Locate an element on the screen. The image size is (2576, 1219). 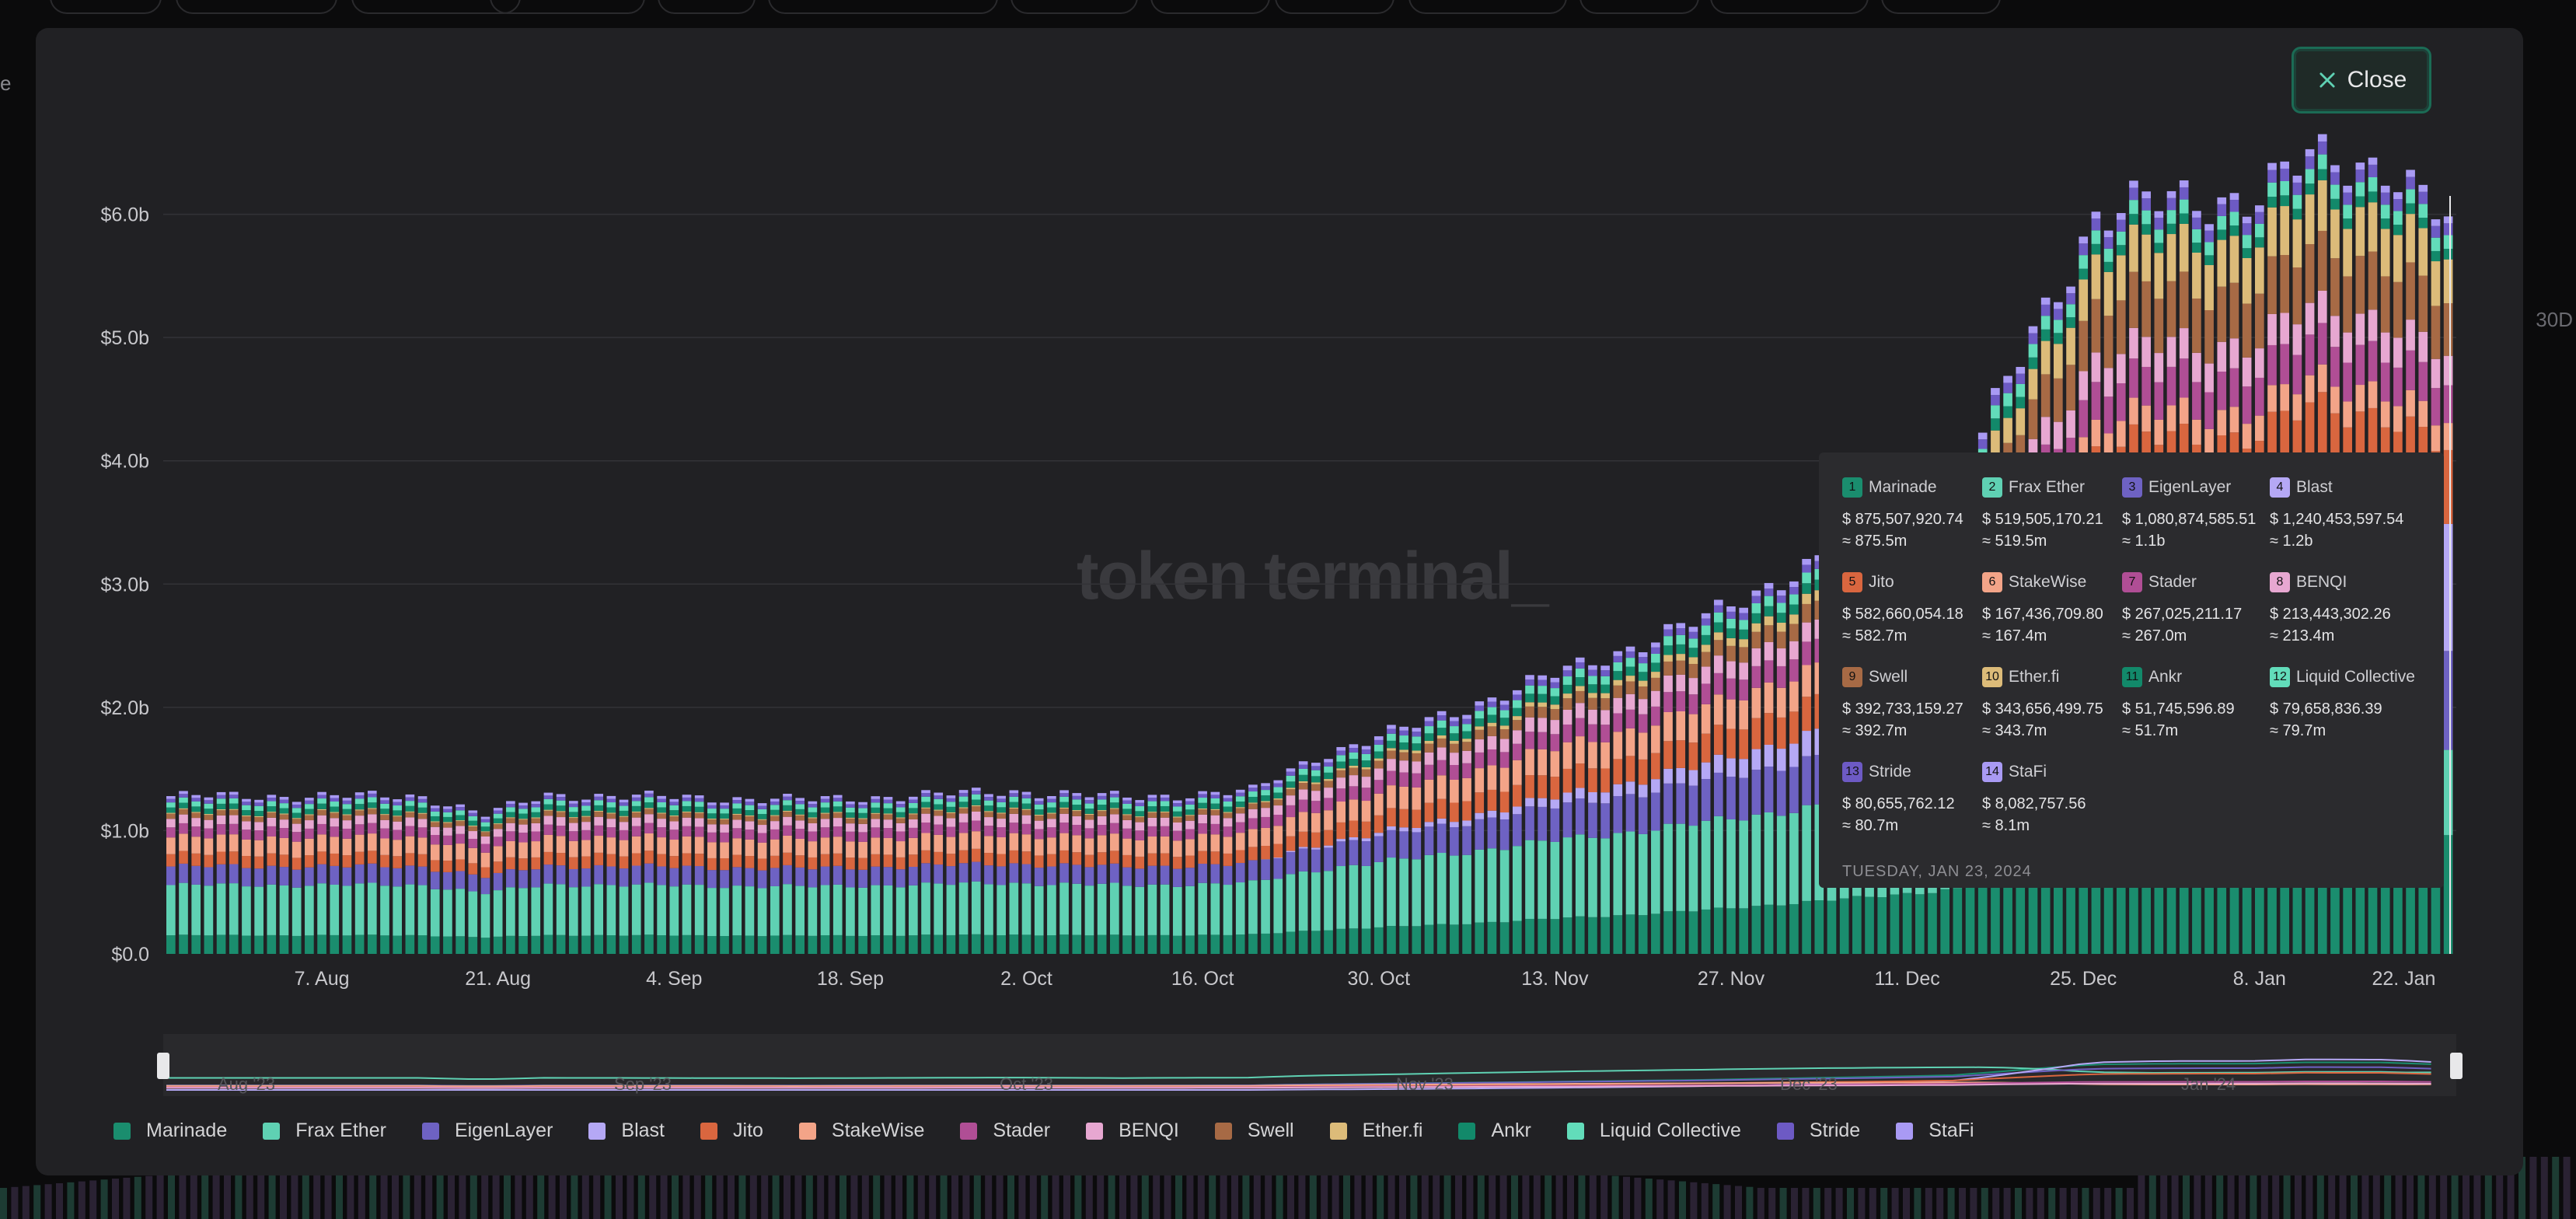
tooltip-item: 7 Stader $ 267,025,211.17 ≈ 267.0m is located at coordinates (2196, 609).